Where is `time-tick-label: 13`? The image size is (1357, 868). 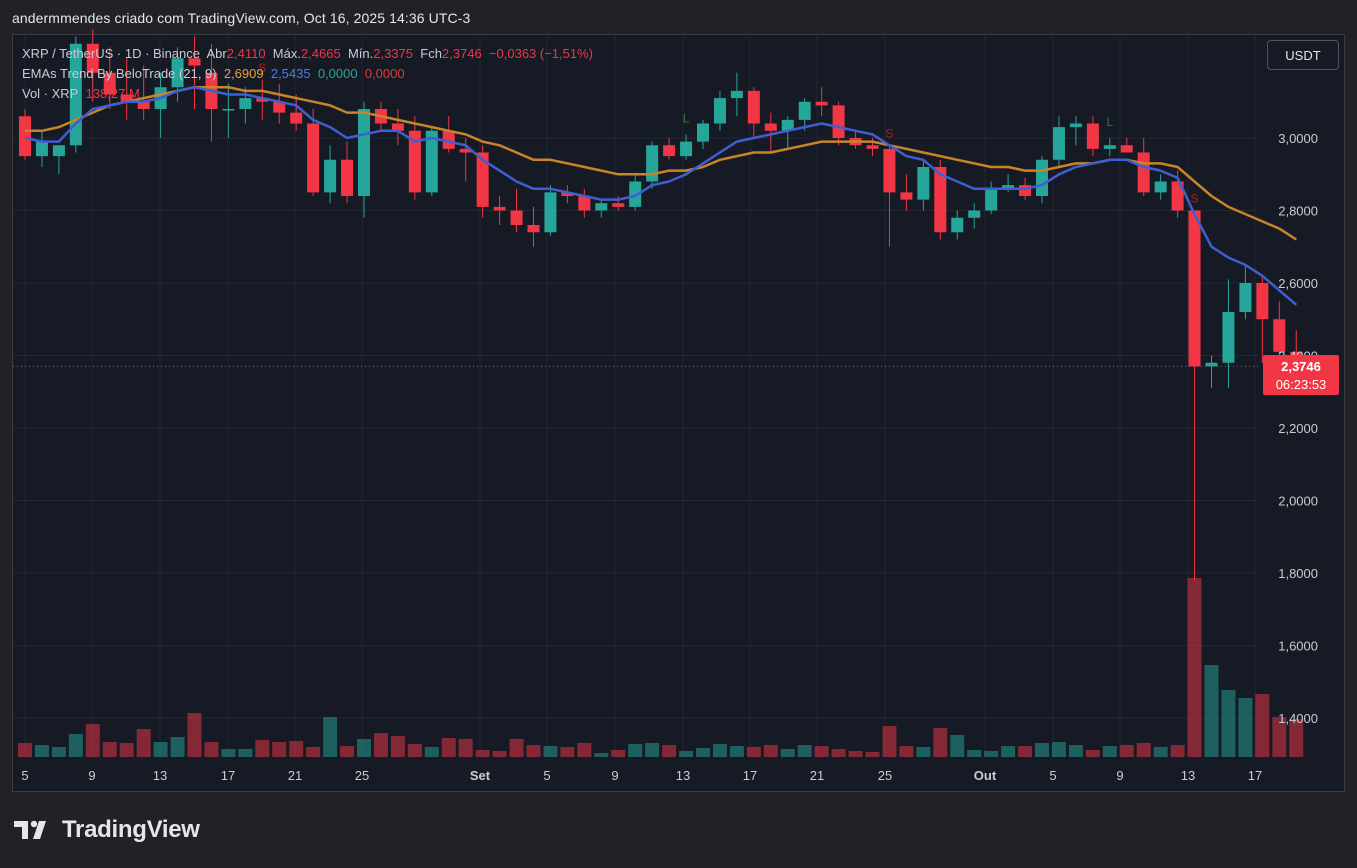 time-tick-label: 13 is located at coordinates (1188, 775).